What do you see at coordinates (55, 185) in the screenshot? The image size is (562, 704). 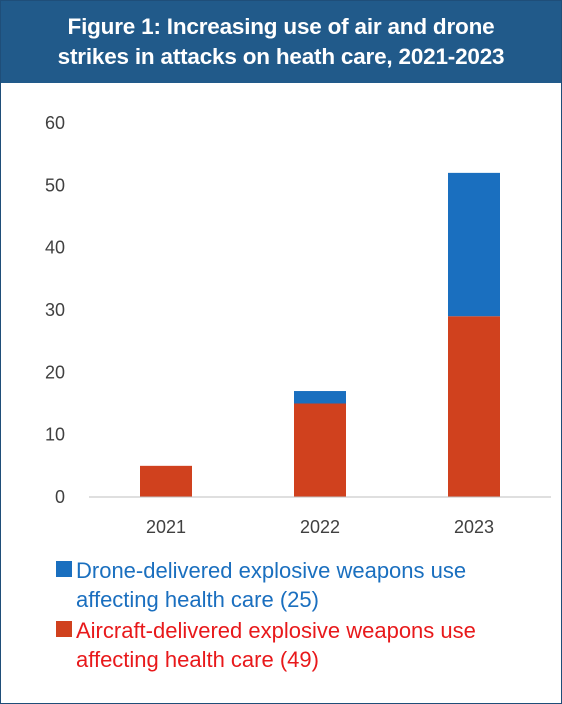 I see `y-tick-label: 50` at bounding box center [55, 185].